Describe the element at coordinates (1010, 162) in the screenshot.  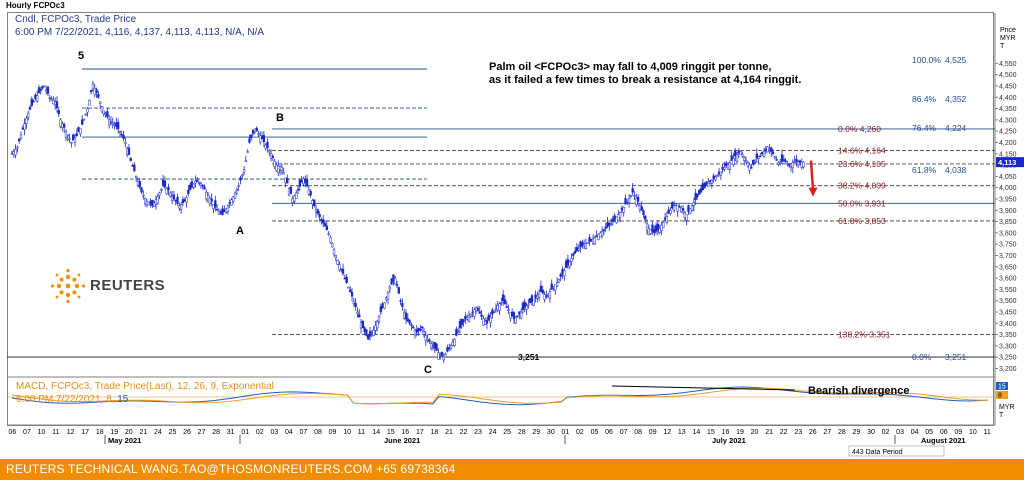
I see `current-price-marker` at that location.